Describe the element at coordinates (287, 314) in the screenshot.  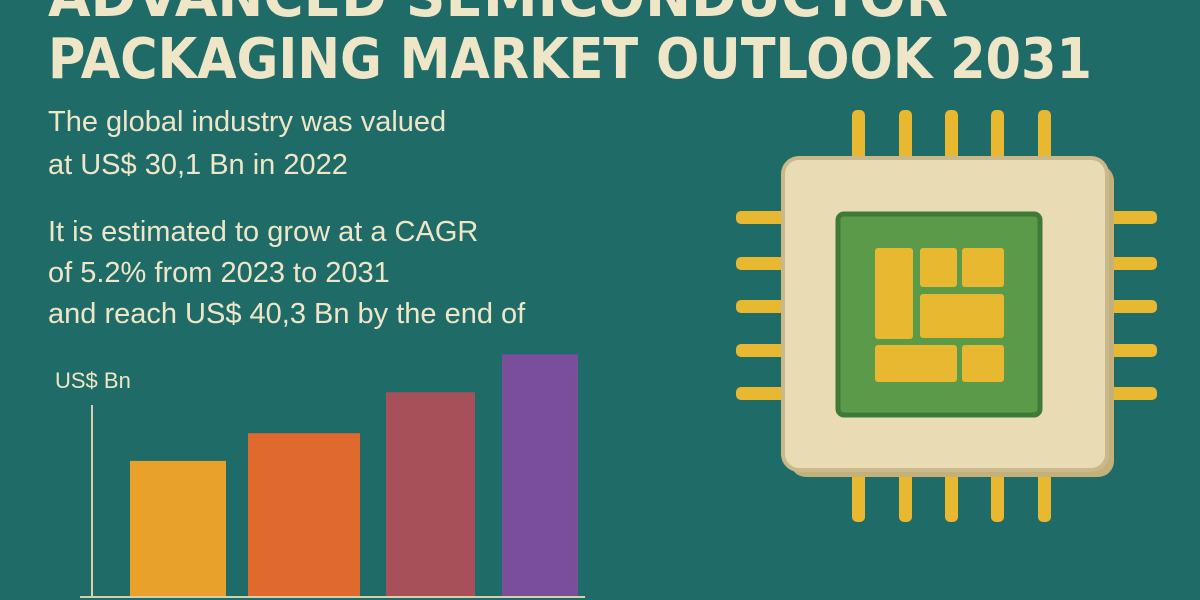
I see `paragraph-line: and reach US$ 40,3 Bn by the end of` at that location.